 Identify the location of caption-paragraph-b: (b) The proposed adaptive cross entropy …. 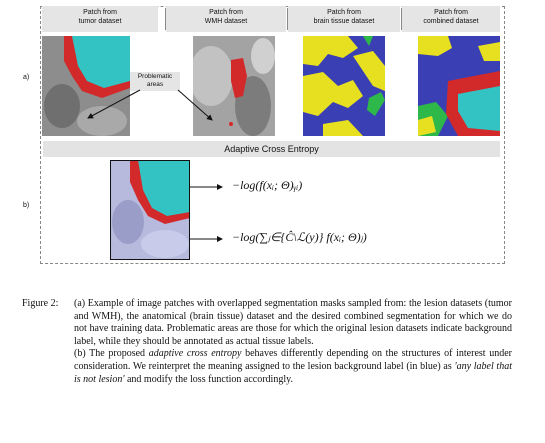
(293, 366).